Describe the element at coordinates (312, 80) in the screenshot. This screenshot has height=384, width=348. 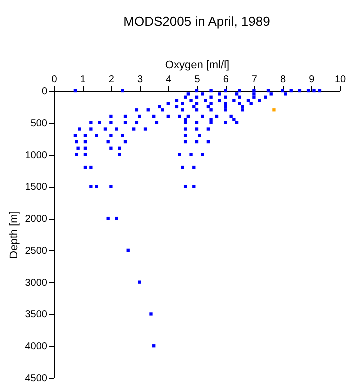
I see `x-tick-label: 9` at that location.